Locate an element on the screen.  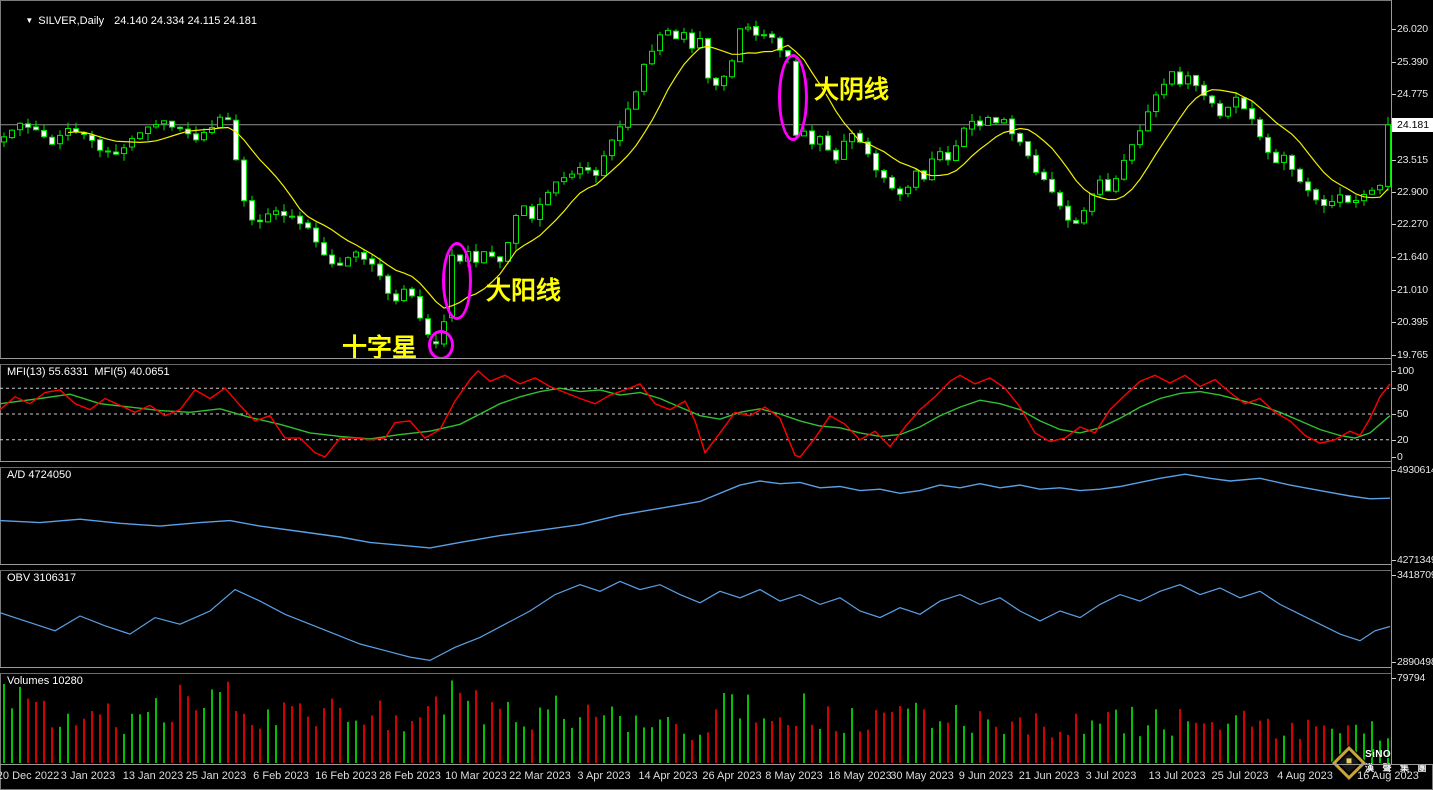
logo-diamond-core is located at coordinates (1349, 761).